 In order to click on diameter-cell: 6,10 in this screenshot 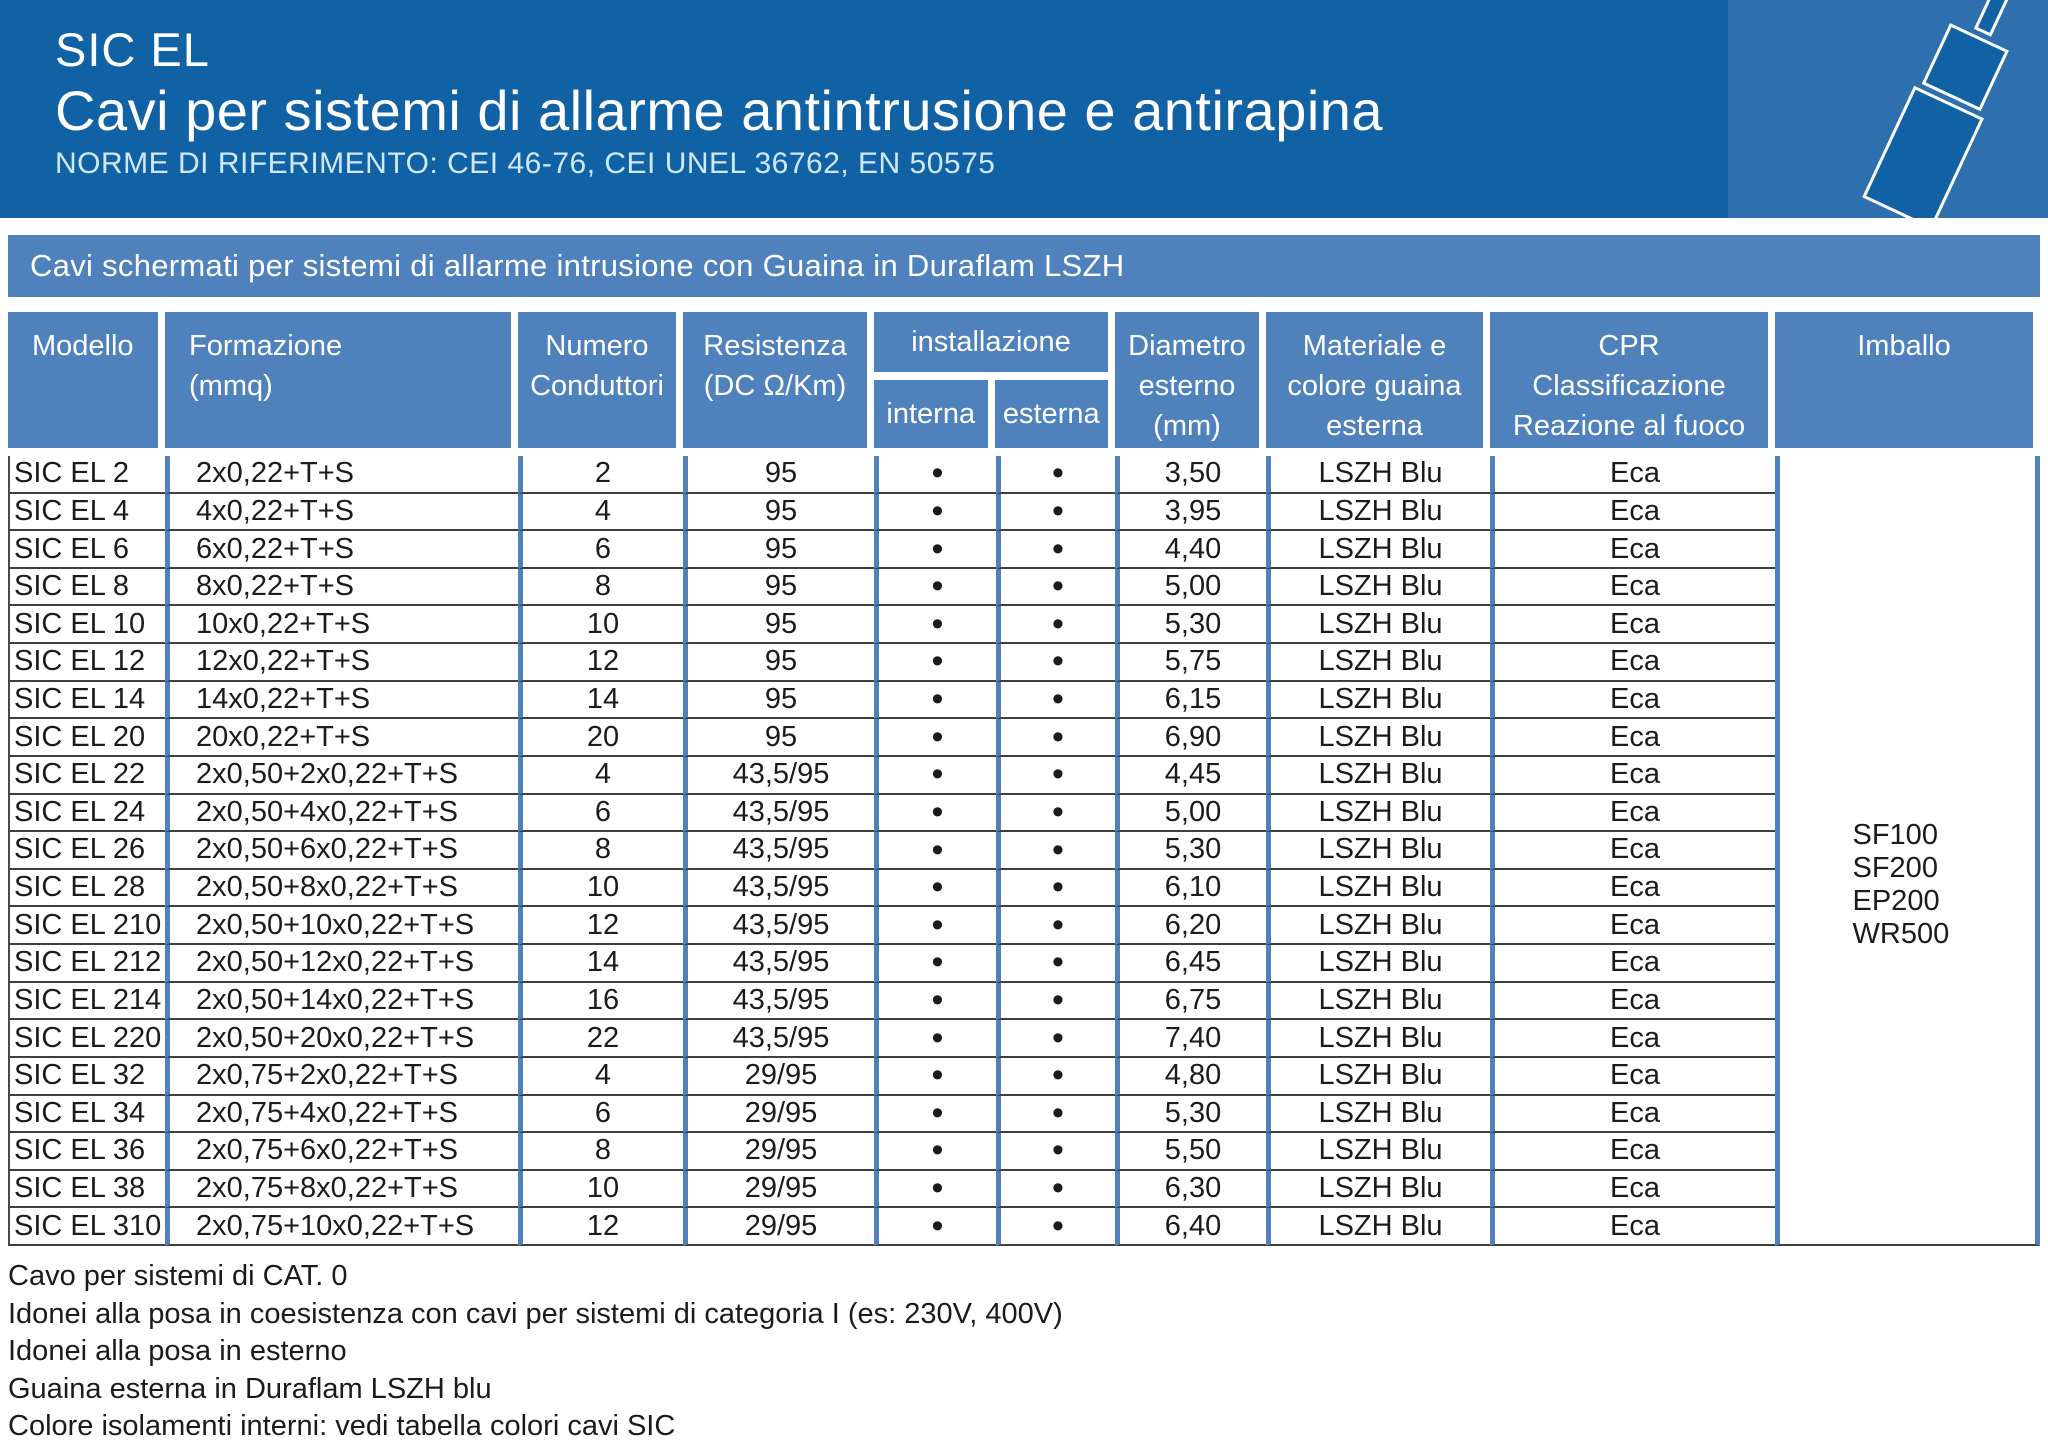, I will do `click(1190, 888)`.